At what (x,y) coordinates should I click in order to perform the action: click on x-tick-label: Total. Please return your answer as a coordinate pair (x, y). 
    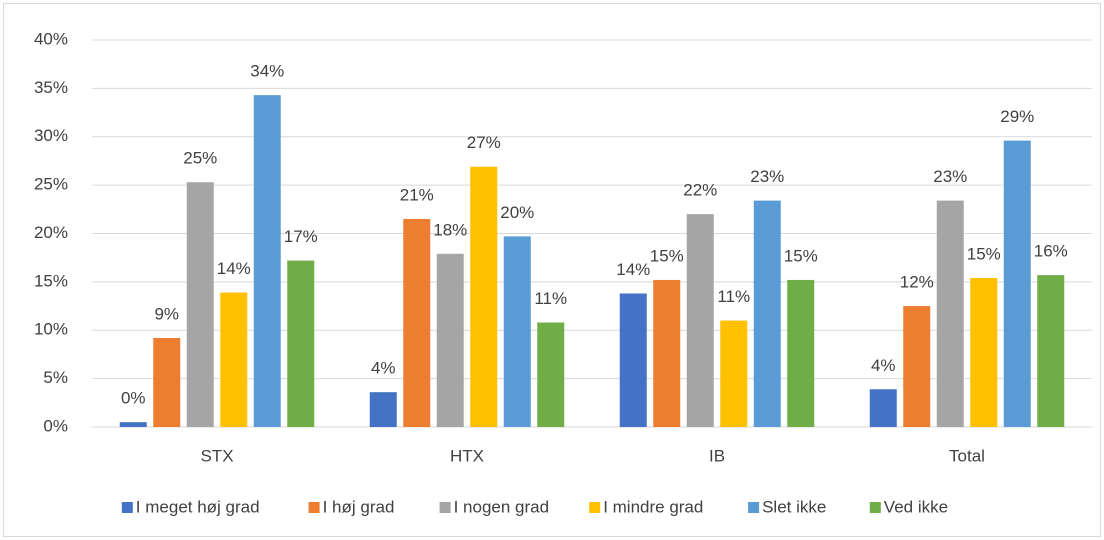
    Looking at the image, I should click on (967, 455).